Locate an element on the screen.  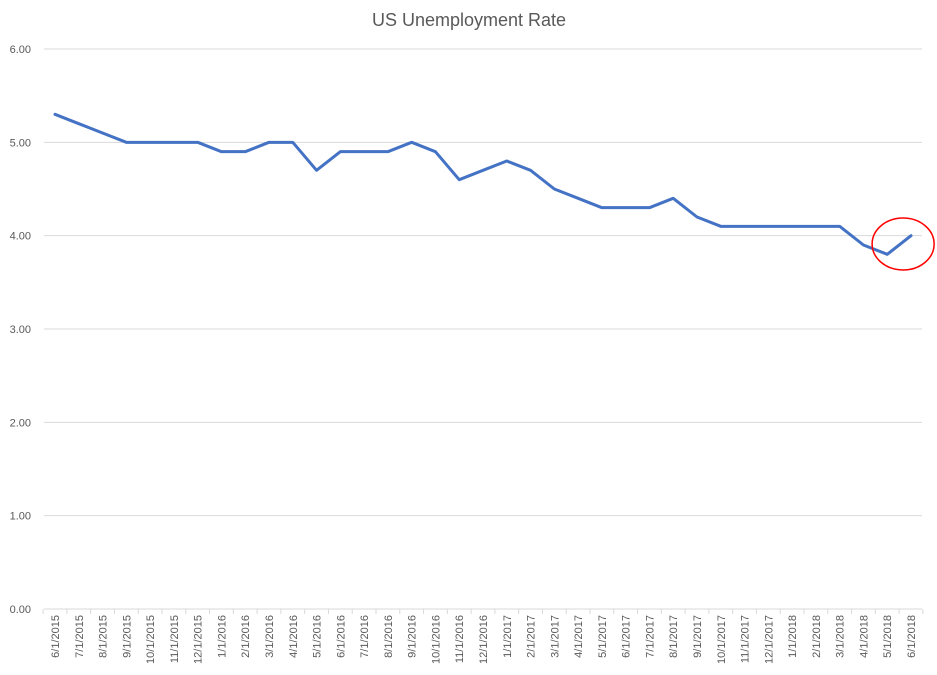
y-tick-label: 1.00 is located at coordinates (20, 517).